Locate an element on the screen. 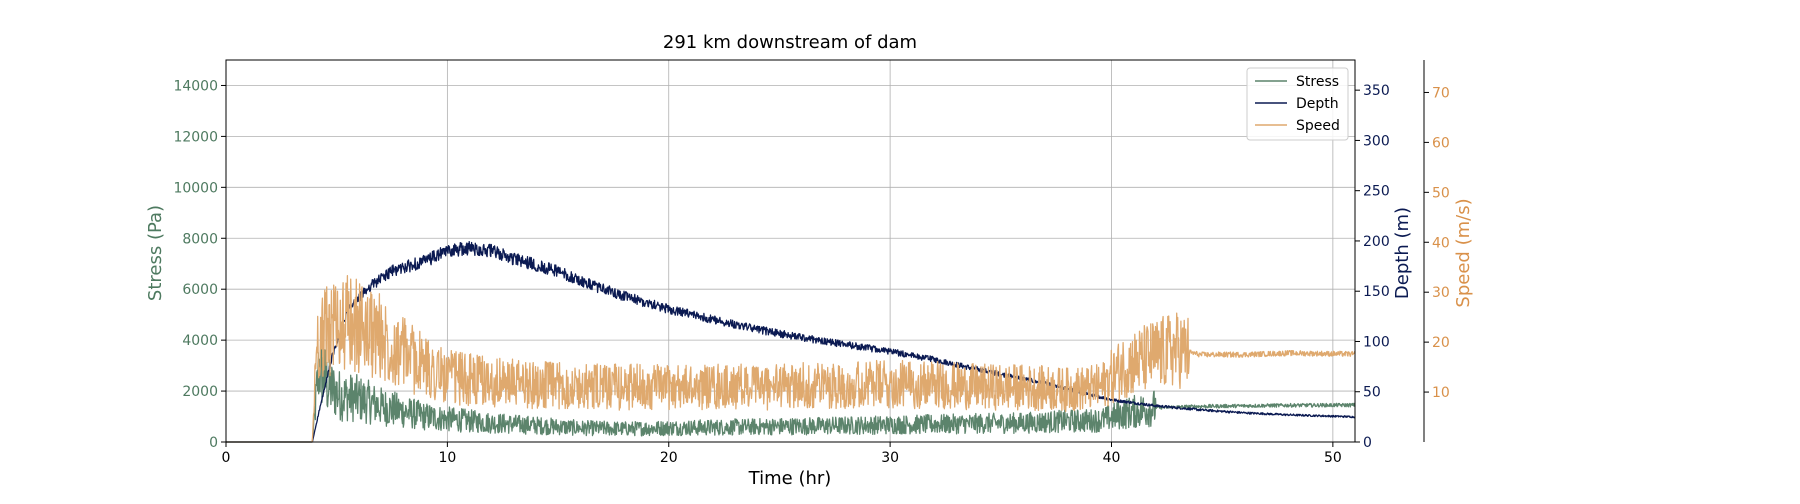 This screenshot has width=1800, height=504. x-tick-label: 0 is located at coordinates (226, 458).